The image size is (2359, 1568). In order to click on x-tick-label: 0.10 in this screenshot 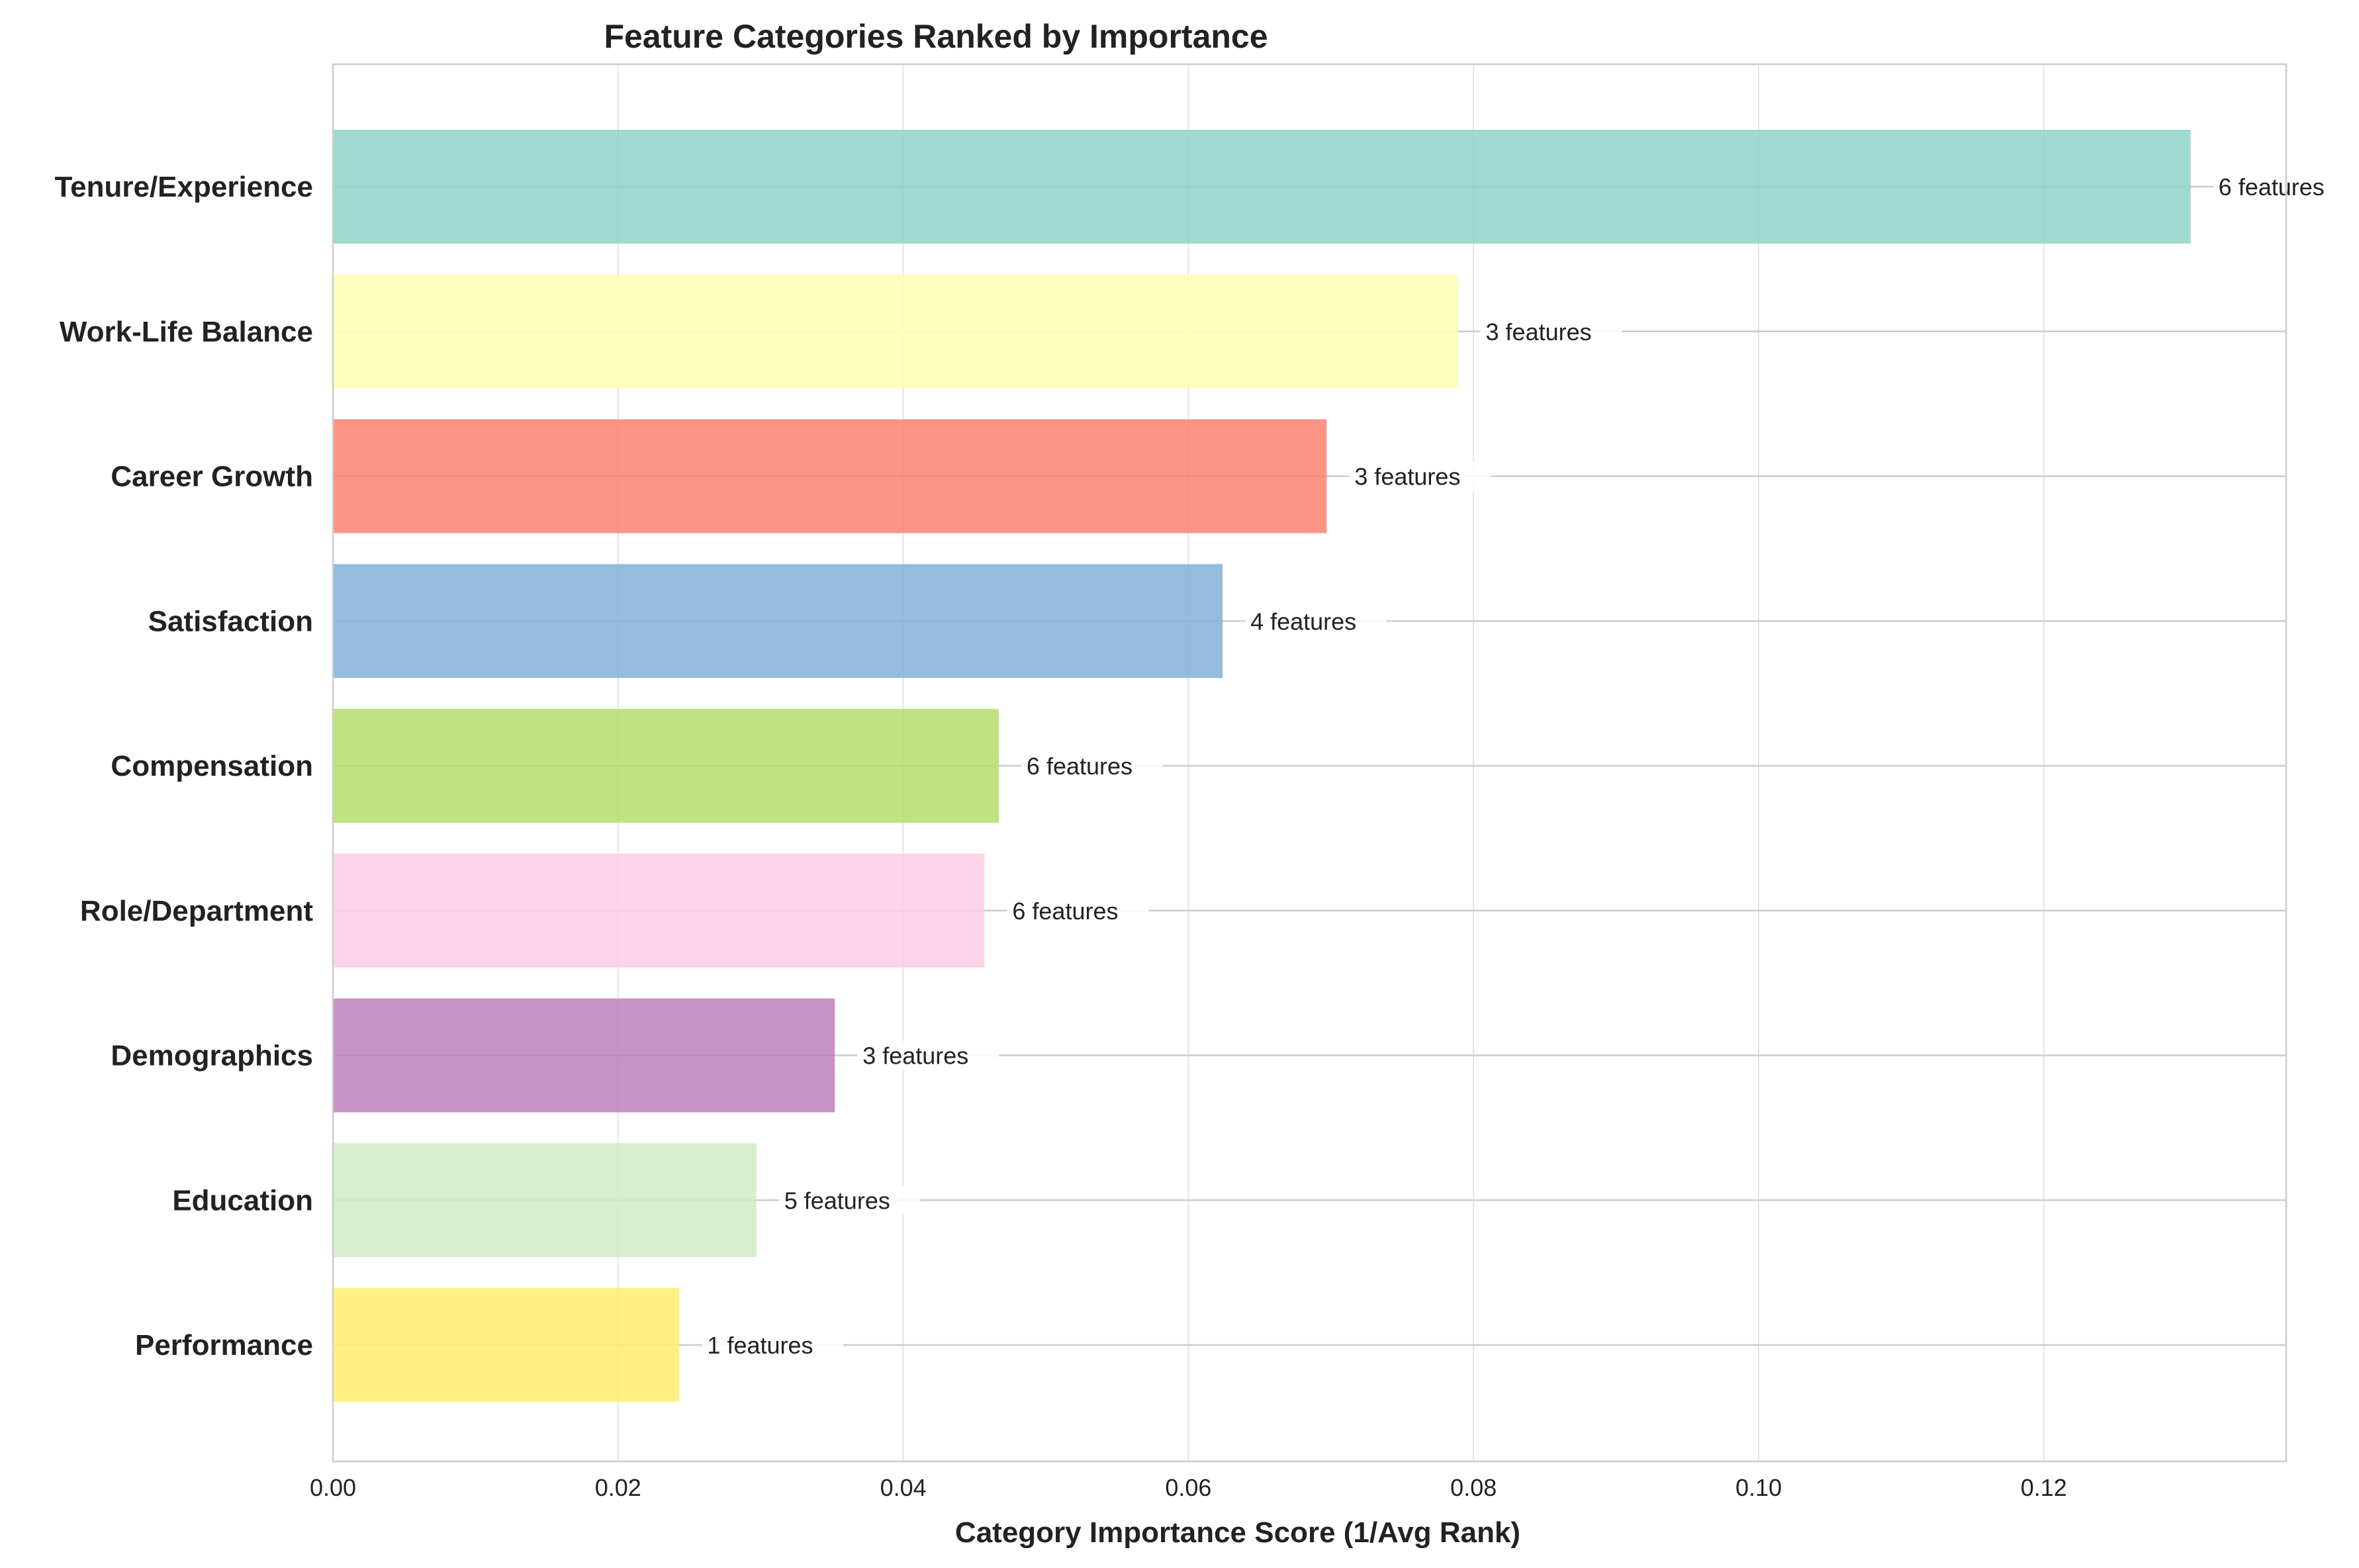, I will do `click(1758, 1487)`.